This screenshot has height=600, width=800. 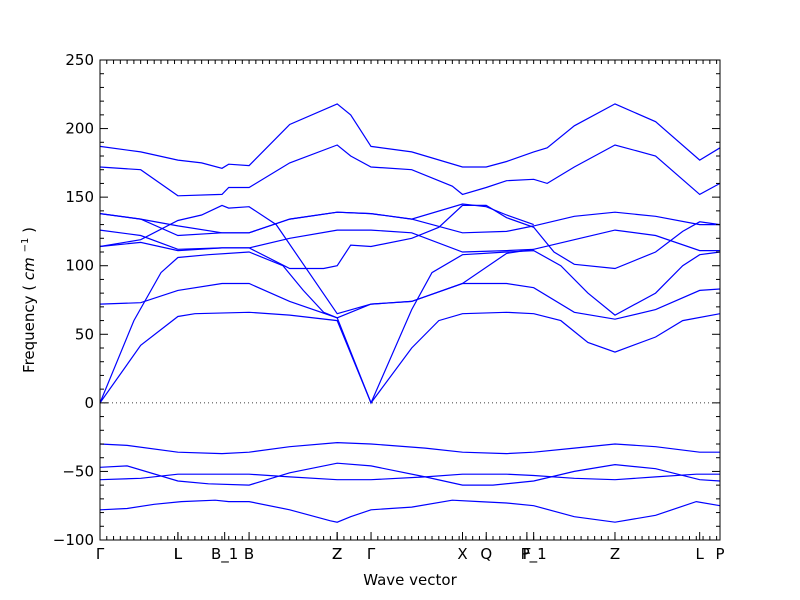 What do you see at coordinates (89, 403) in the screenshot?
I see `y-tick-label: 0` at bounding box center [89, 403].